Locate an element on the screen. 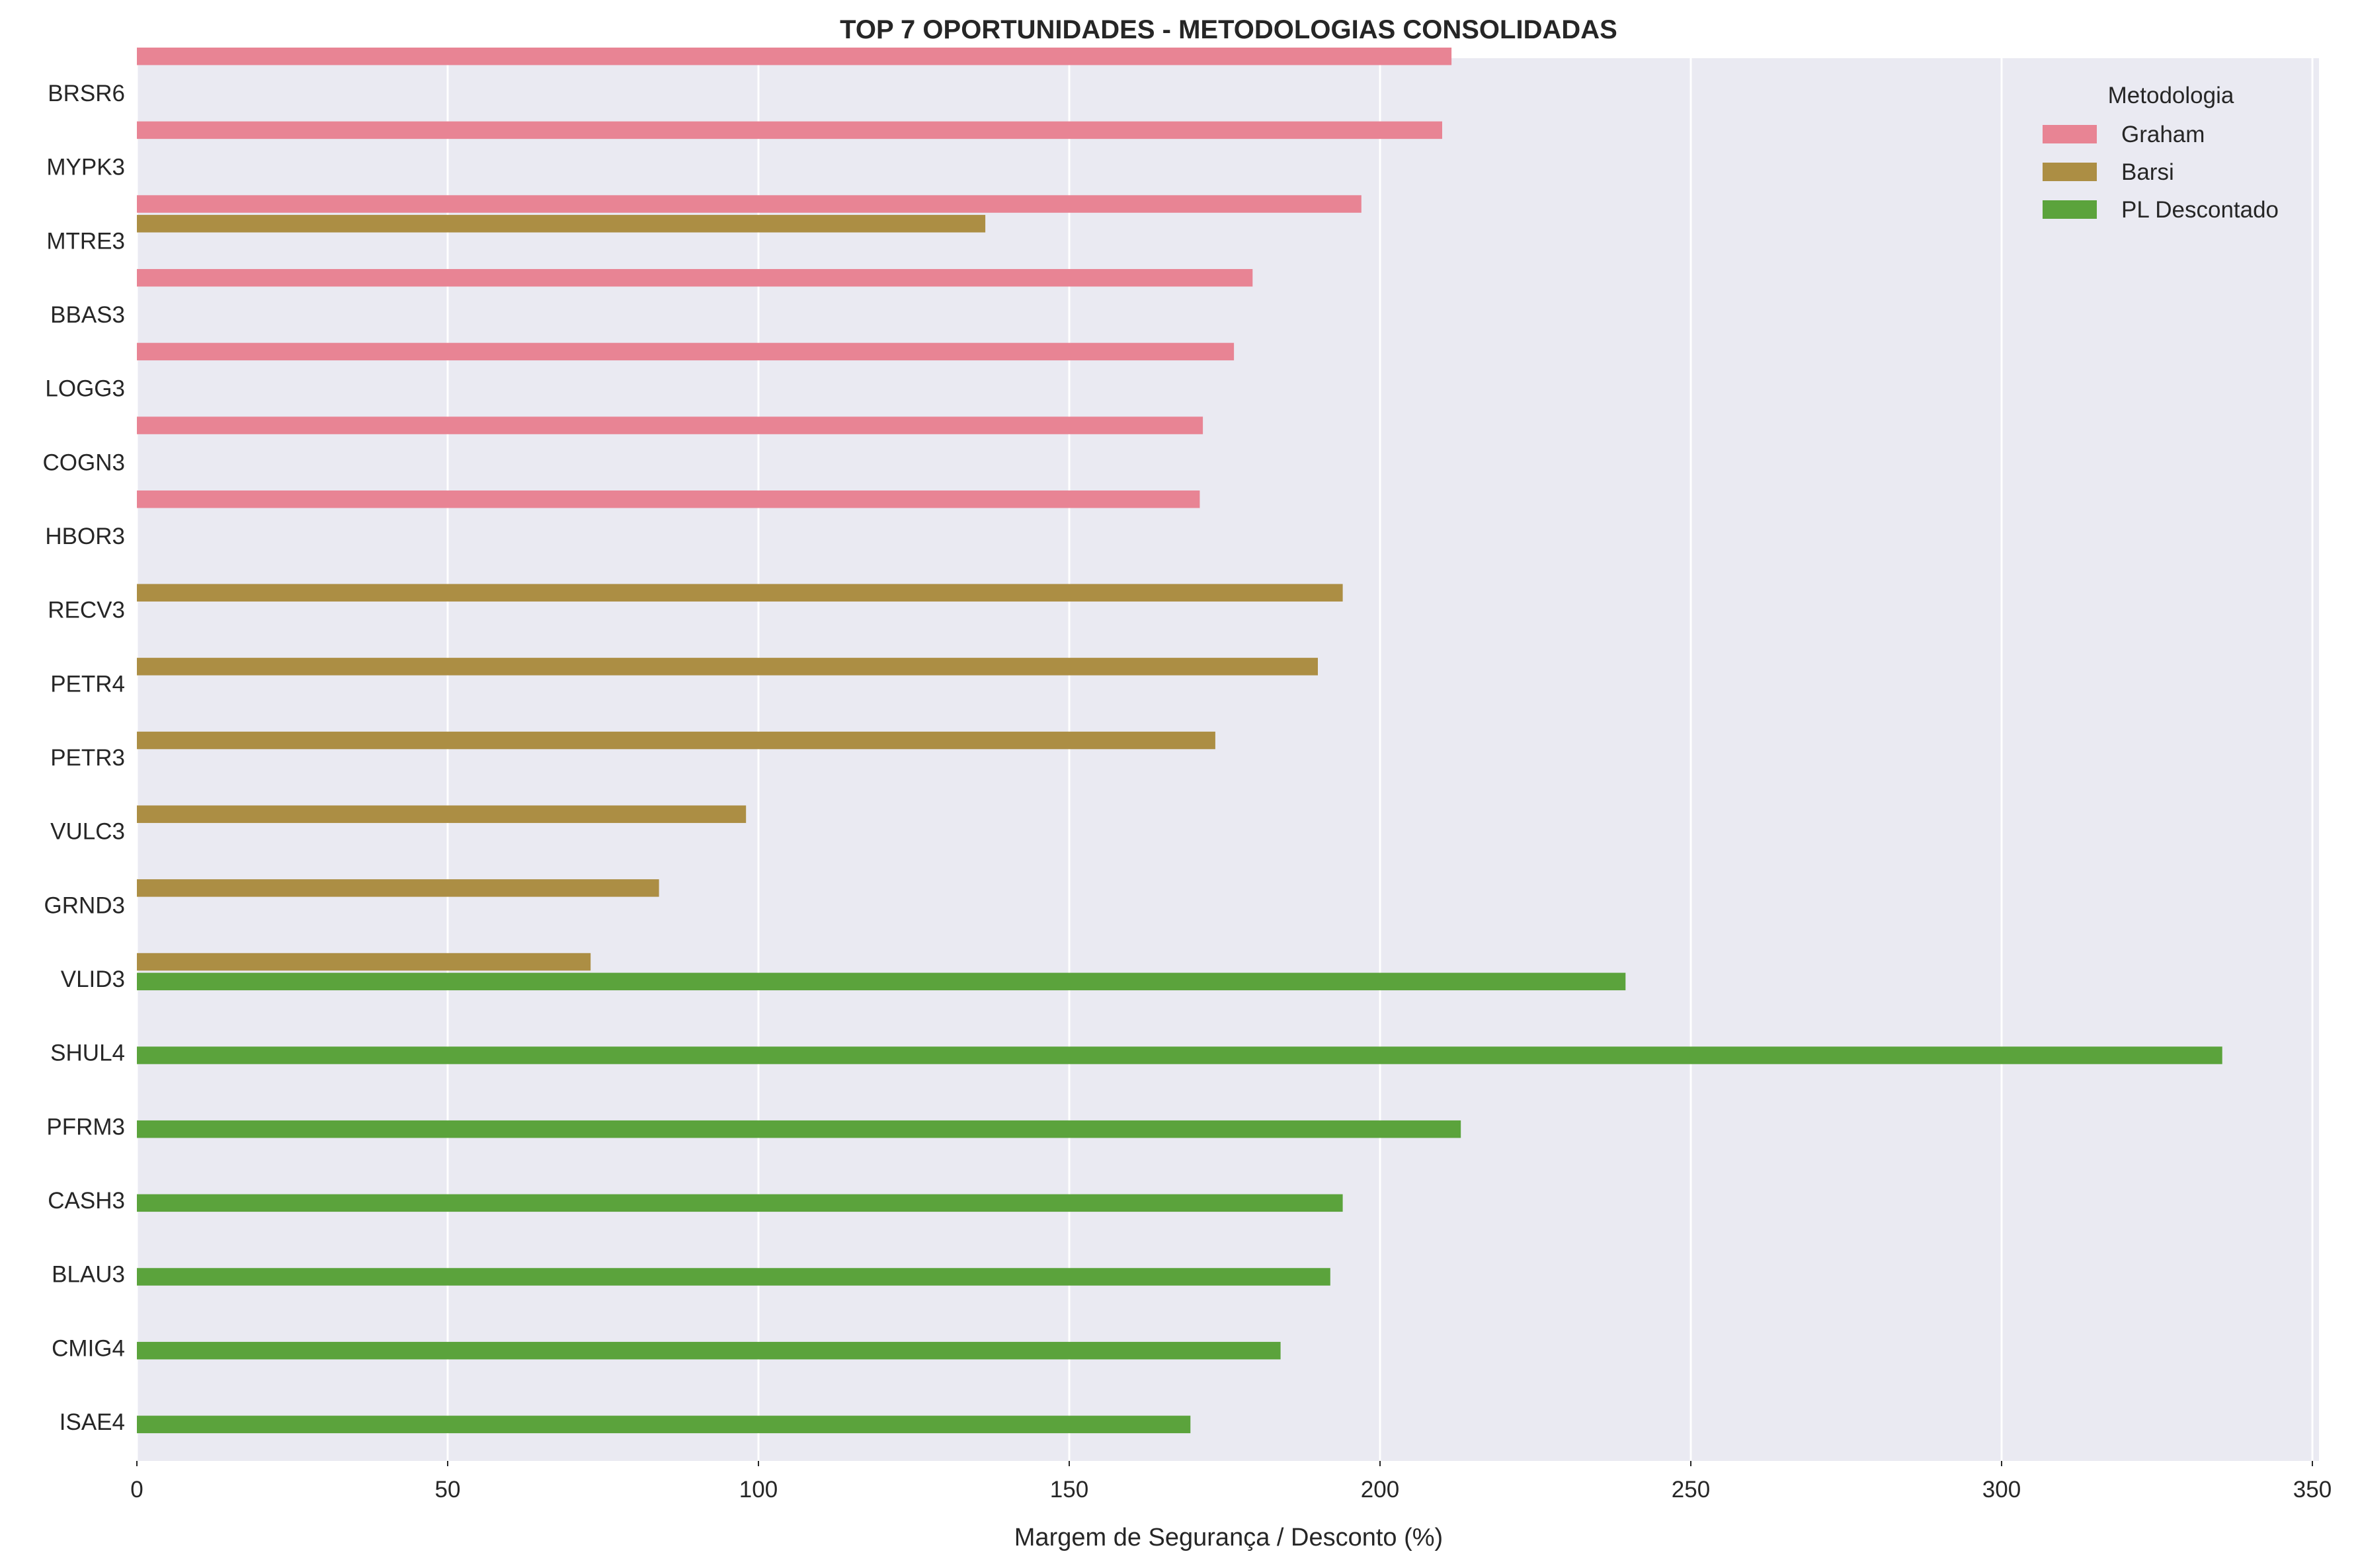 The width and height of the screenshot is (2358, 1568). x-tick-label: 100 is located at coordinates (758, 1490).